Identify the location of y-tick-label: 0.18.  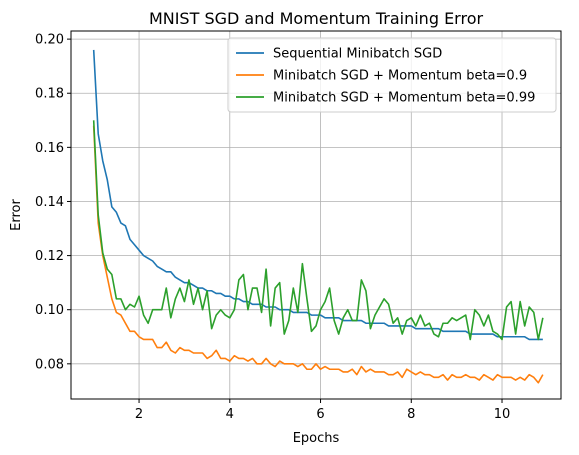
(49, 94).